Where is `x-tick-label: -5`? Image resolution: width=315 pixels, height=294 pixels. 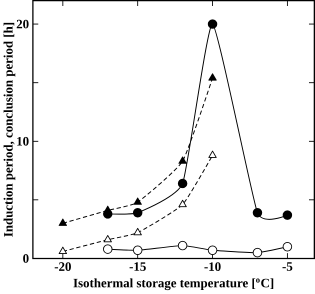 x-tick-label: -5 is located at coordinates (287, 266).